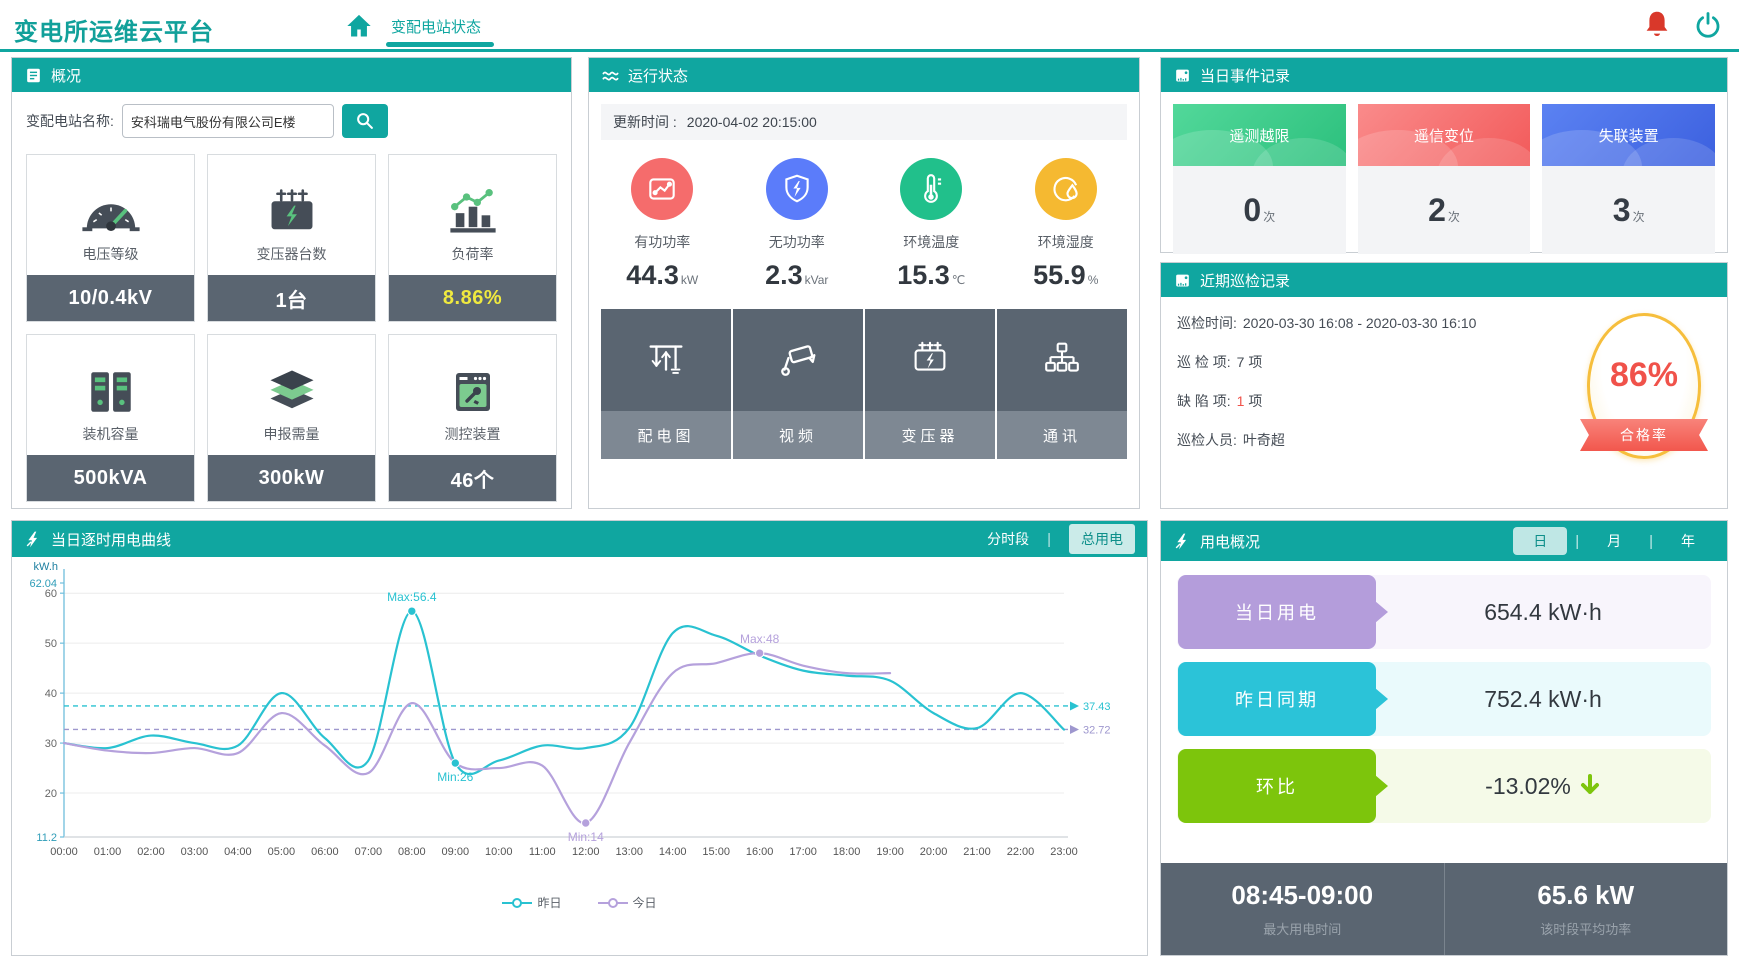  I want to click on usage-row-value: 654.4 kW·h, so click(1543, 611).